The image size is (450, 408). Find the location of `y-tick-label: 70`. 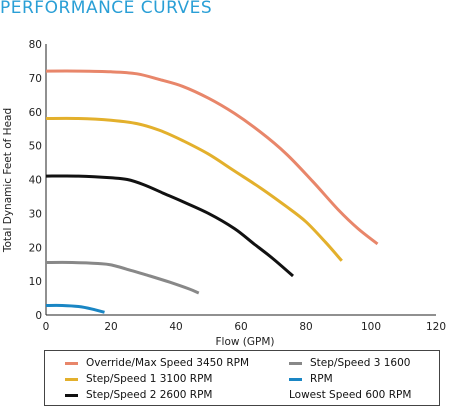

y-tick-label: 70 is located at coordinates (35, 79).